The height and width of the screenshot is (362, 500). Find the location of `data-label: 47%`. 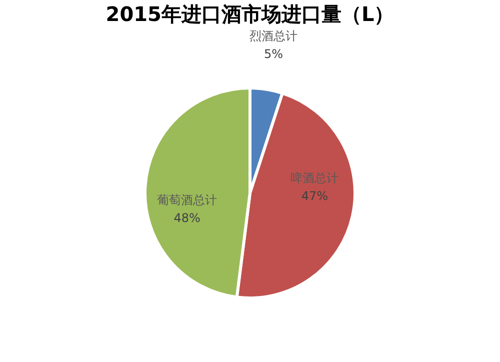

data-label: 47% is located at coordinates (314, 195).